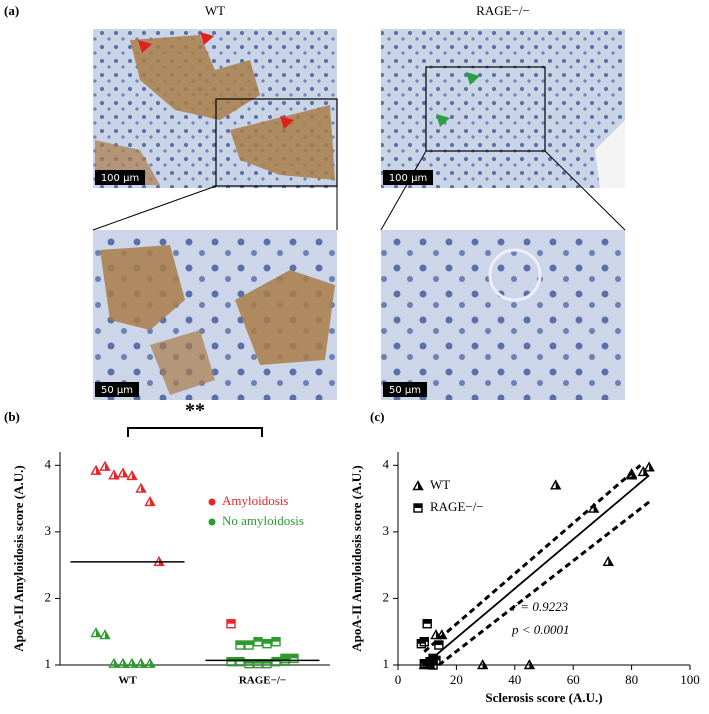 This screenshot has width=709, height=714. Describe the element at coordinates (195, 432) in the screenshot. I see `significance-bracket` at that location.